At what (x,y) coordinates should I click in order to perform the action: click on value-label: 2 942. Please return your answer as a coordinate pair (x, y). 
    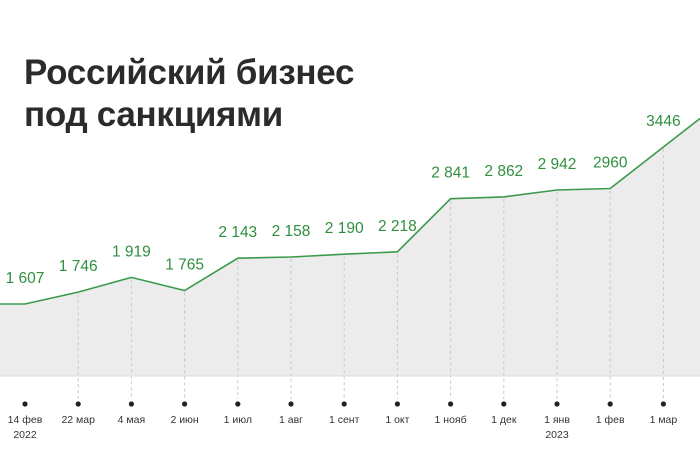
    Looking at the image, I should click on (557, 164).